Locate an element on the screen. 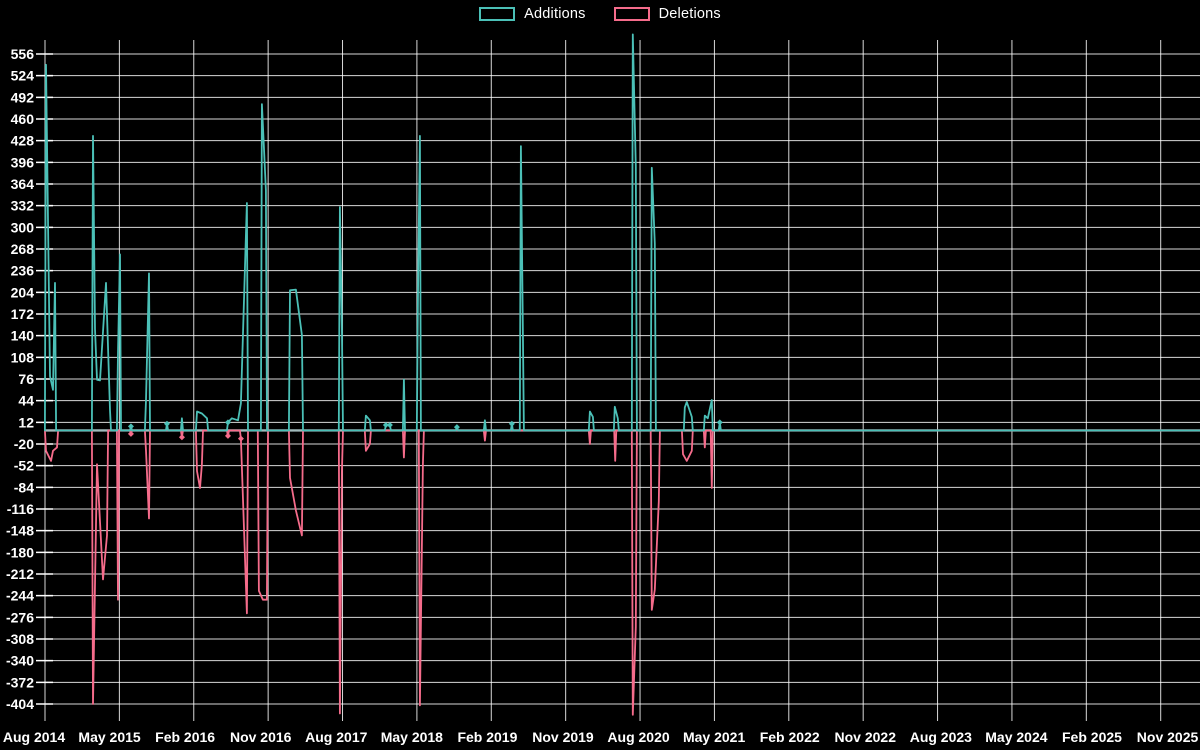 The image size is (1200, 750). axis-tick-label: 108 is located at coordinates (23, 357).